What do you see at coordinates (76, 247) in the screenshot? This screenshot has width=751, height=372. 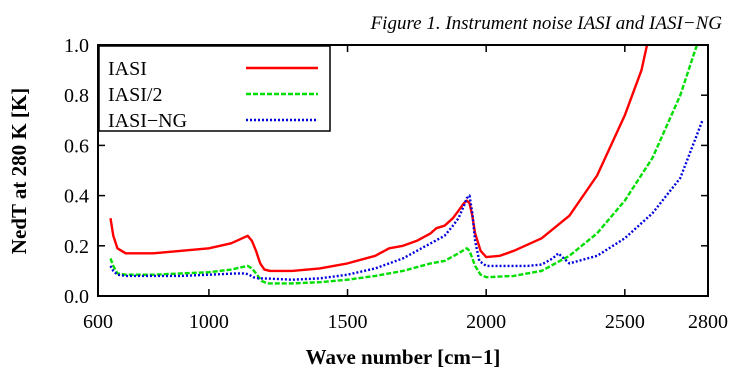 I see `y-tick-label-1: 0.2` at bounding box center [76, 247].